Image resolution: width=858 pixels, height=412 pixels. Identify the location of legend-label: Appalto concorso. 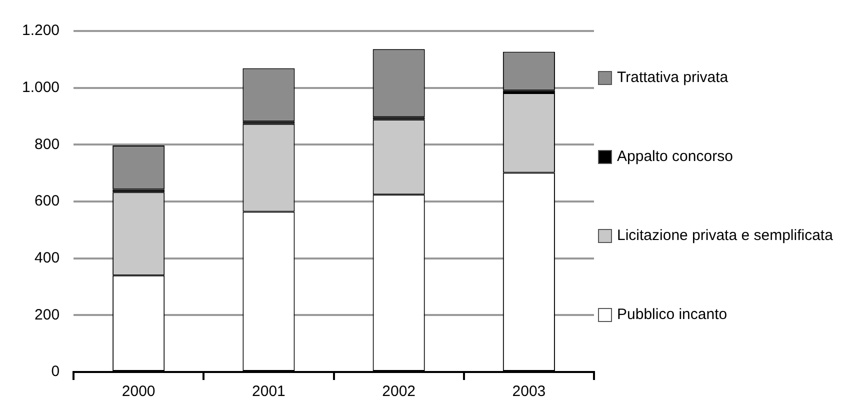
(675, 156).